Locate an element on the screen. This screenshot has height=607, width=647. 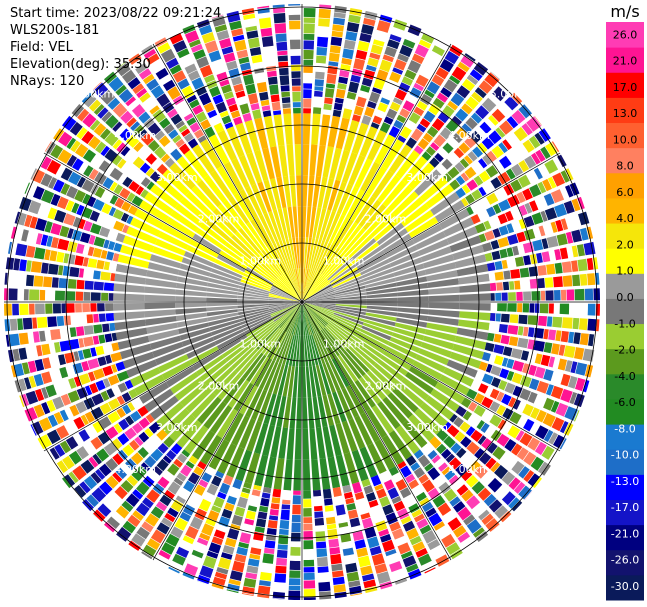
colorbar-tick-label: 13.0 is located at coordinates (625, 113).